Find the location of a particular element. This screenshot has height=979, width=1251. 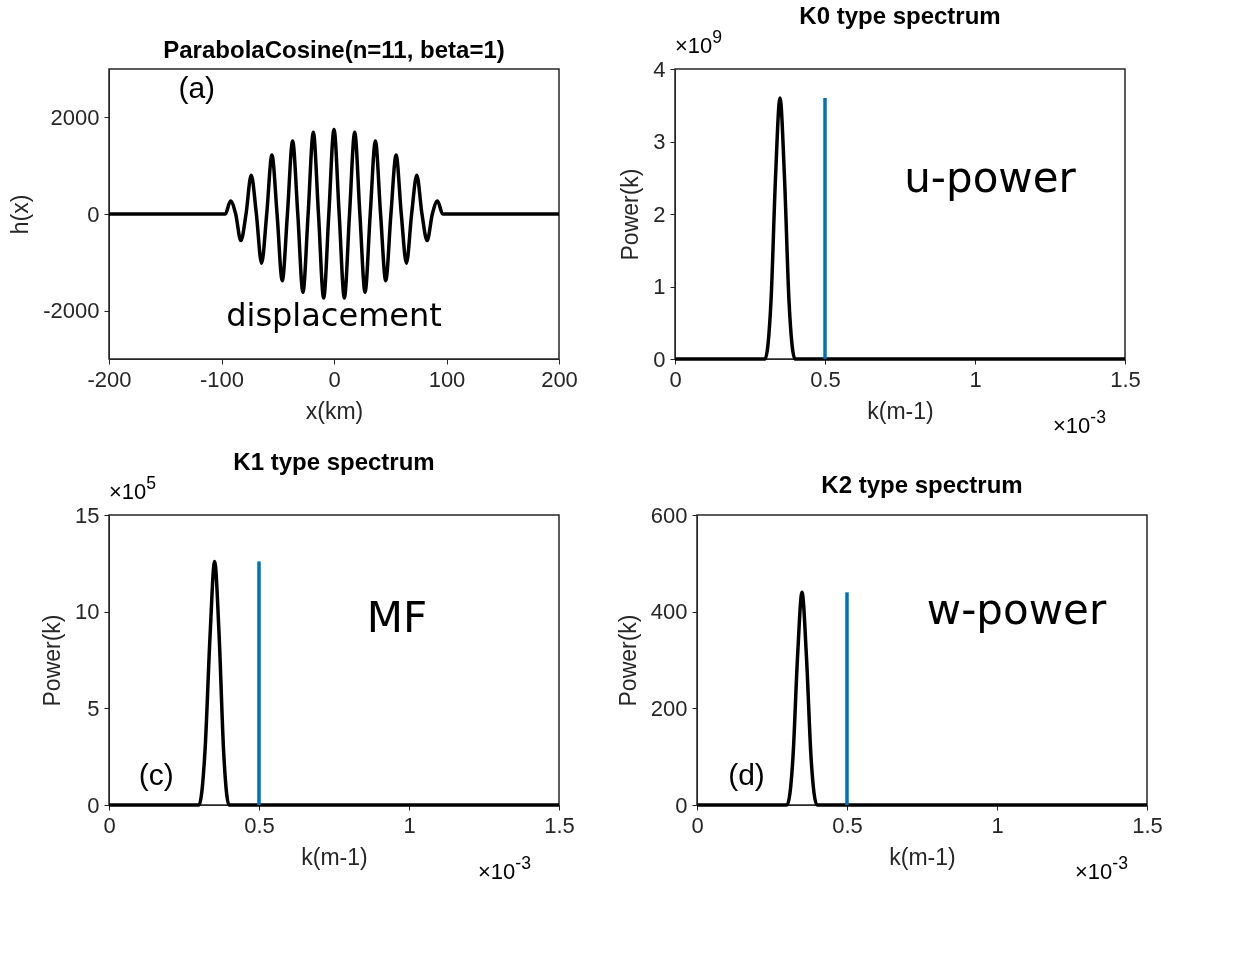

y-tick-label: 5 is located at coordinates (93, 708).